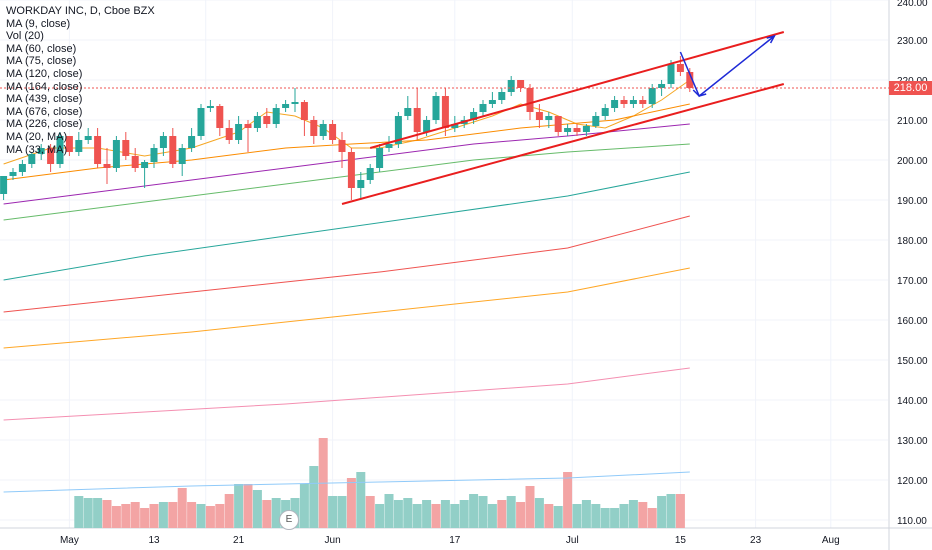 Image resolution: width=932 pixels, height=550 pixels. Describe the element at coordinates (41, 48) in the screenshot. I see `legend-row: MA (60, close)` at that location.